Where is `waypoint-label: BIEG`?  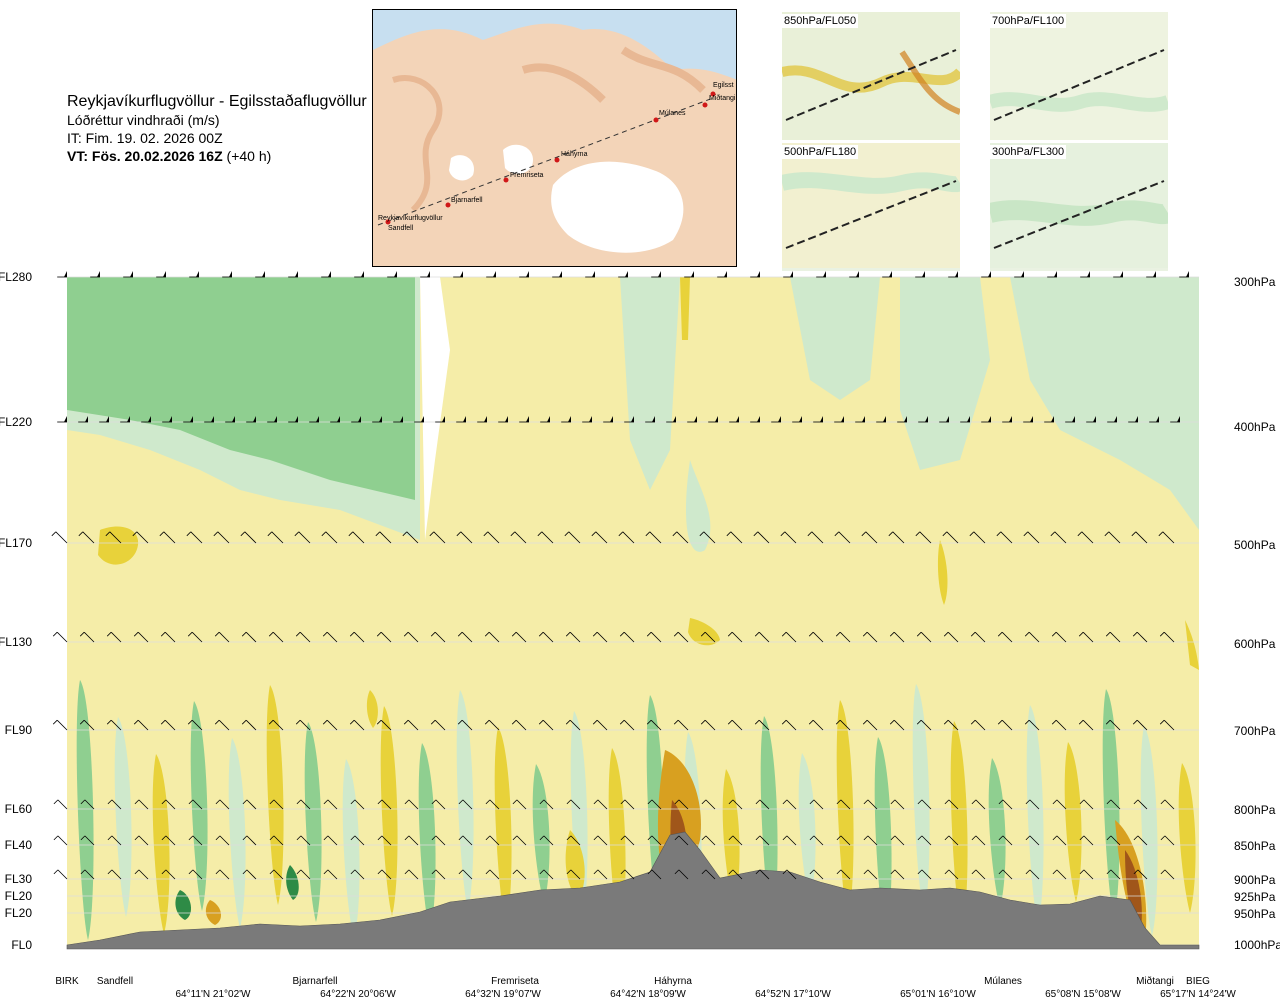 waypoint-label: BIEG is located at coordinates (1198, 981).